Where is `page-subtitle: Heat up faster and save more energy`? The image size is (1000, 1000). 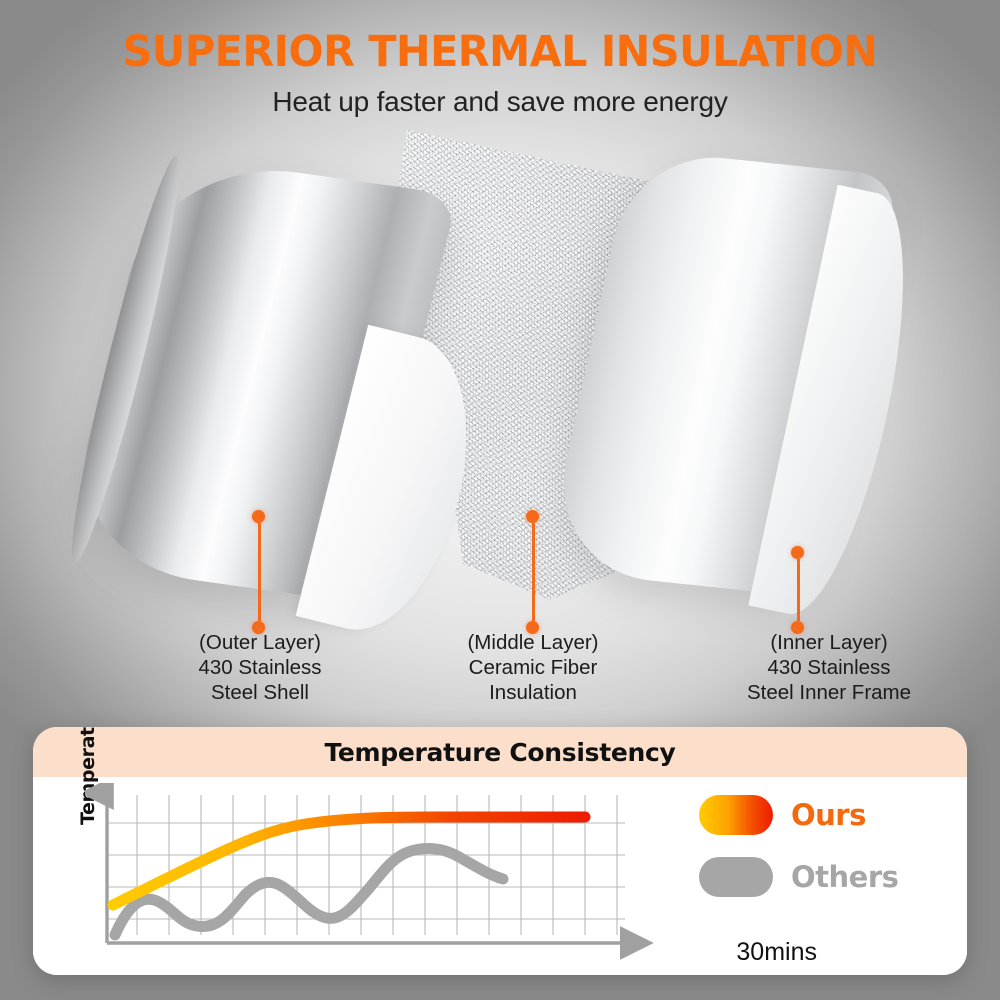
page-subtitle: Heat up faster and save more energy is located at coordinates (500, 102).